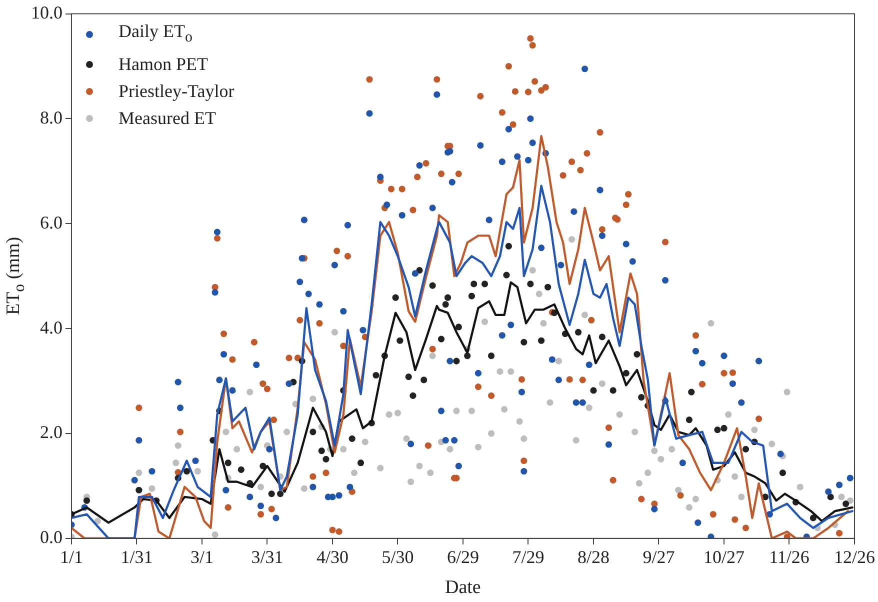 This screenshot has height=602, width=878. Describe the element at coordinates (51, 537) in the screenshot. I see `y-tick-label: 0.0` at that location.